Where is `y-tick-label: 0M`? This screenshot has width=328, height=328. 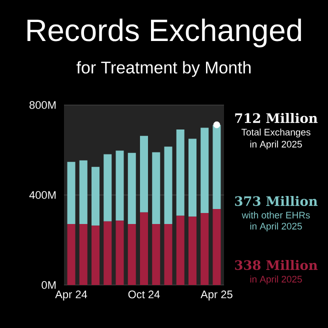 y-tick-label: 0M is located at coordinates (49, 285).